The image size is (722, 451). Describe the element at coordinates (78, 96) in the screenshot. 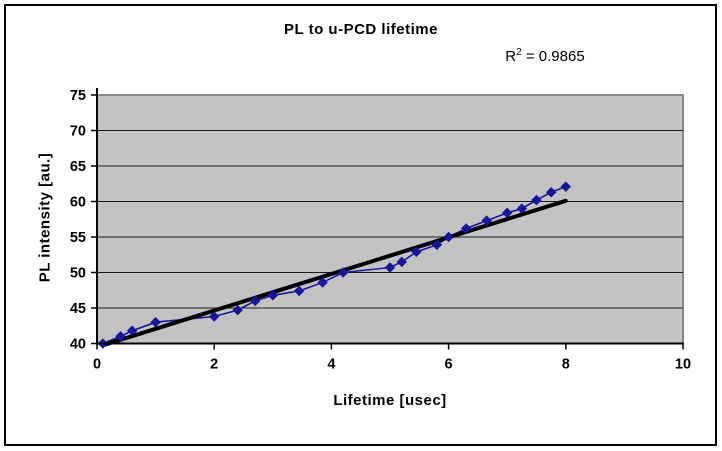

I see `y-tick-label: 75` at that location.